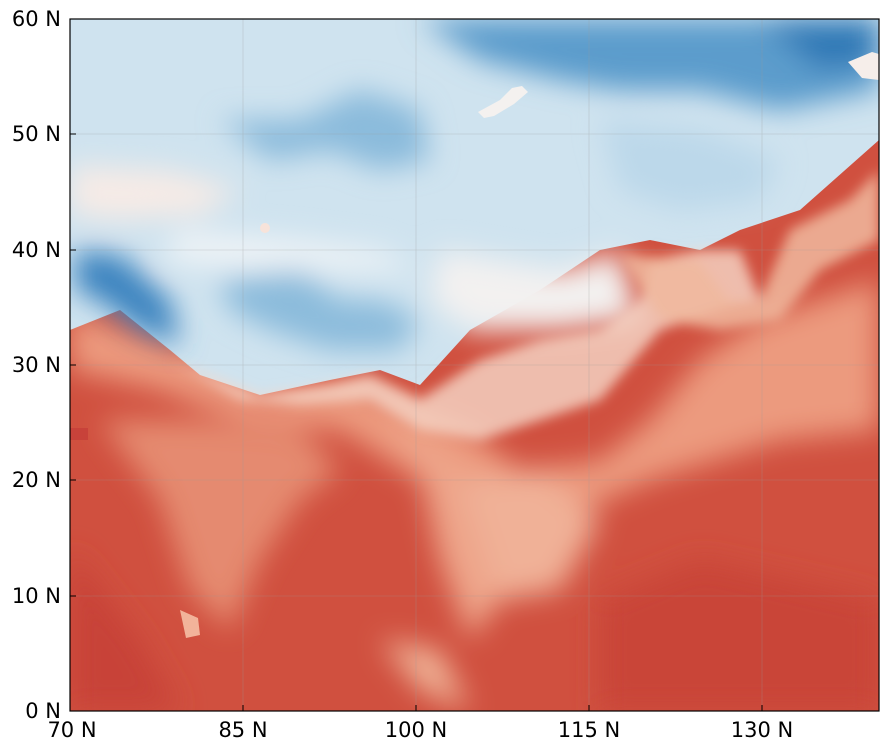 This screenshot has width=888, height=750. What do you see at coordinates (36, 134) in the screenshot?
I see `y-tick-label: 50 N` at bounding box center [36, 134].